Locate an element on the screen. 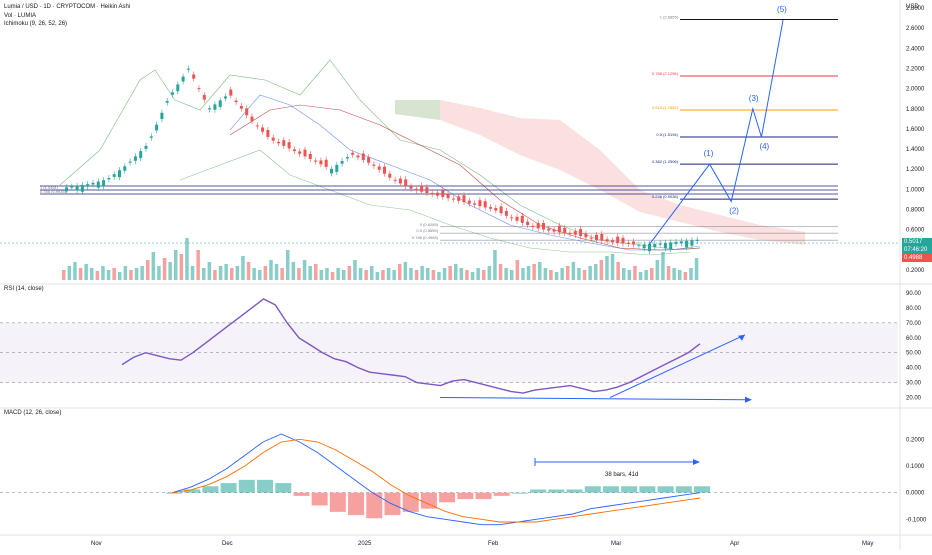 The height and width of the screenshot is (555, 932). elliott-wave-label: (3) is located at coordinates (754, 98).